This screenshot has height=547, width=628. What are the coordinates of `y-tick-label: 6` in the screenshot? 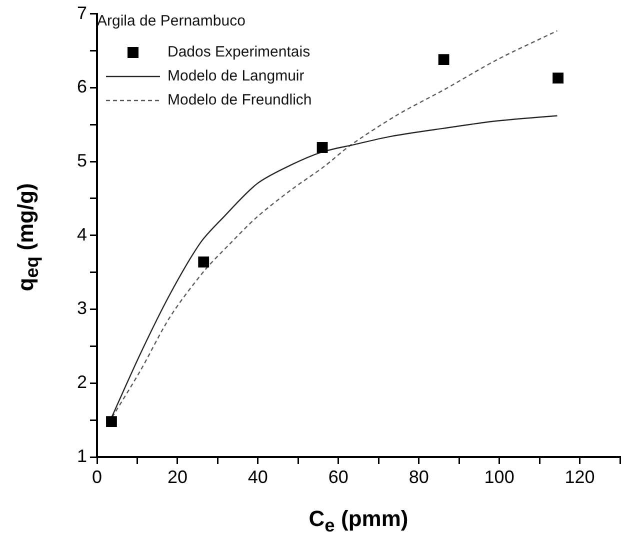 It's located at (81, 86).